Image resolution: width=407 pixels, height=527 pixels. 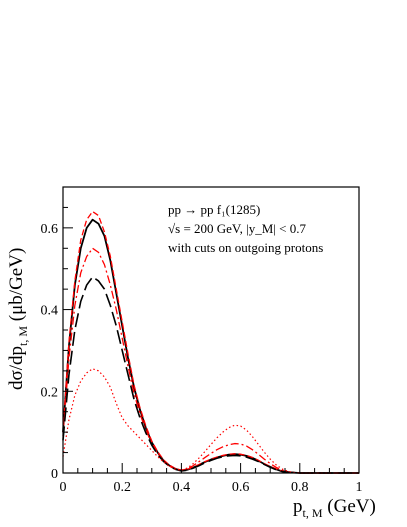 I want to click on y-tick-label: 0.4, so click(x=50, y=311).